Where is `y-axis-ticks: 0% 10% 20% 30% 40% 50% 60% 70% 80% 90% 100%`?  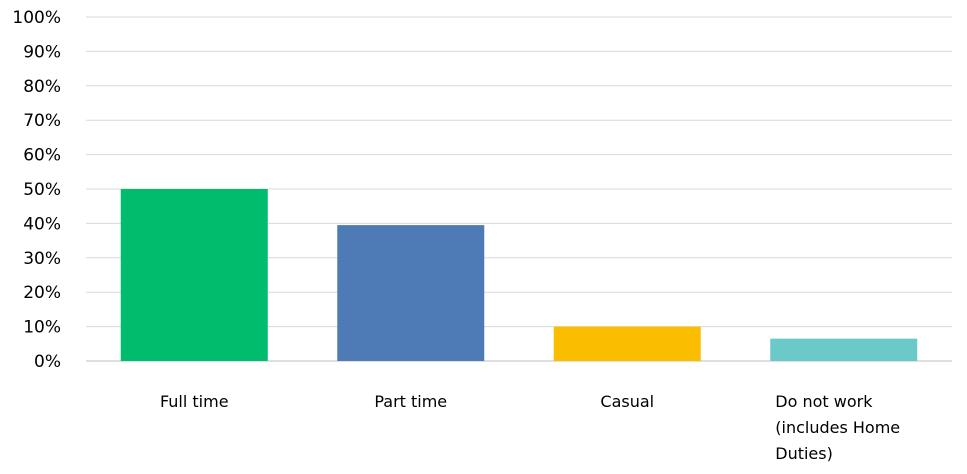
y-axis-ticks: 0% 10% 20% 30% 40% 50% 60% 70% 80% 90% 100% is located at coordinates (36, 190).